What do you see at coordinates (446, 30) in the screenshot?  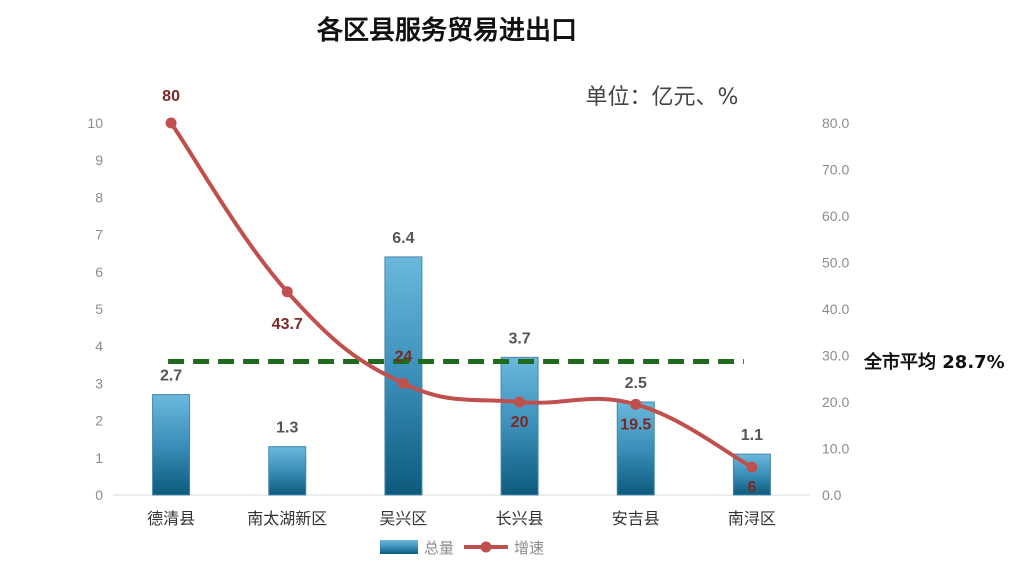 I see `chart-title: 各区县服务贸易进出口` at bounding box center [446, 30].